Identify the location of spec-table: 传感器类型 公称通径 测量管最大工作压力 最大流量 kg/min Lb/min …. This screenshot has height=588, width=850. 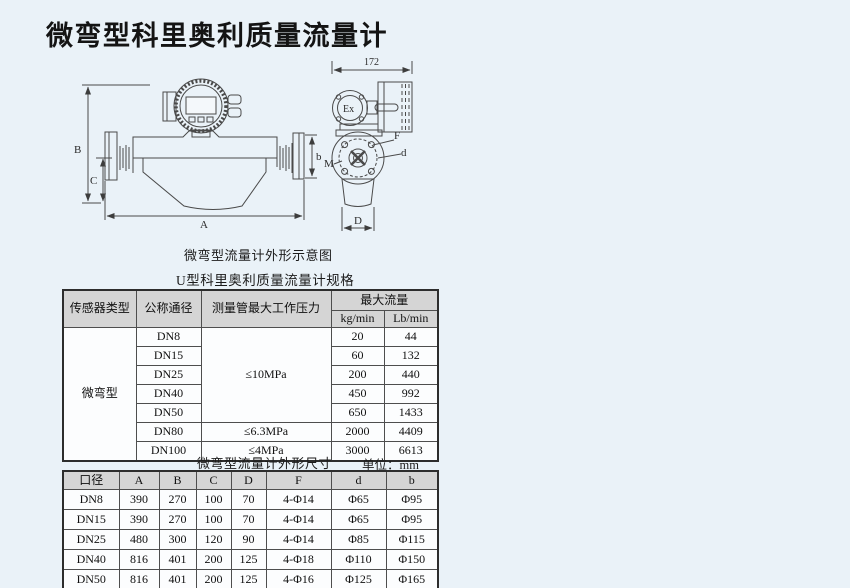
(251, 375).